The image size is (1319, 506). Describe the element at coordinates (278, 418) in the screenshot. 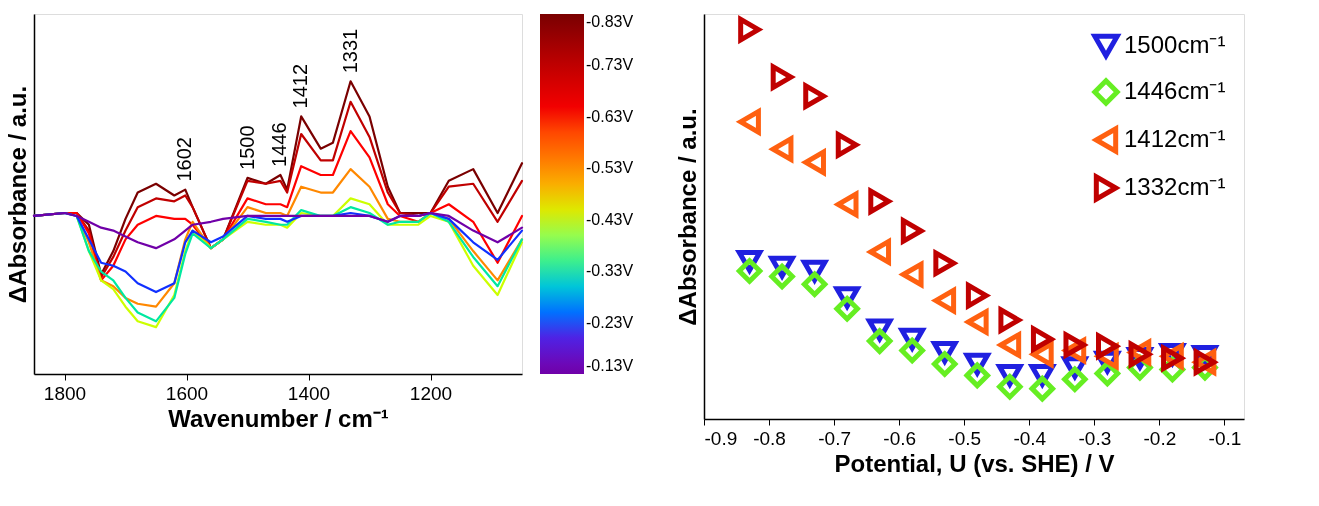

I see `x-axis-title: Wavenumber / cm⁻¹` at that location.